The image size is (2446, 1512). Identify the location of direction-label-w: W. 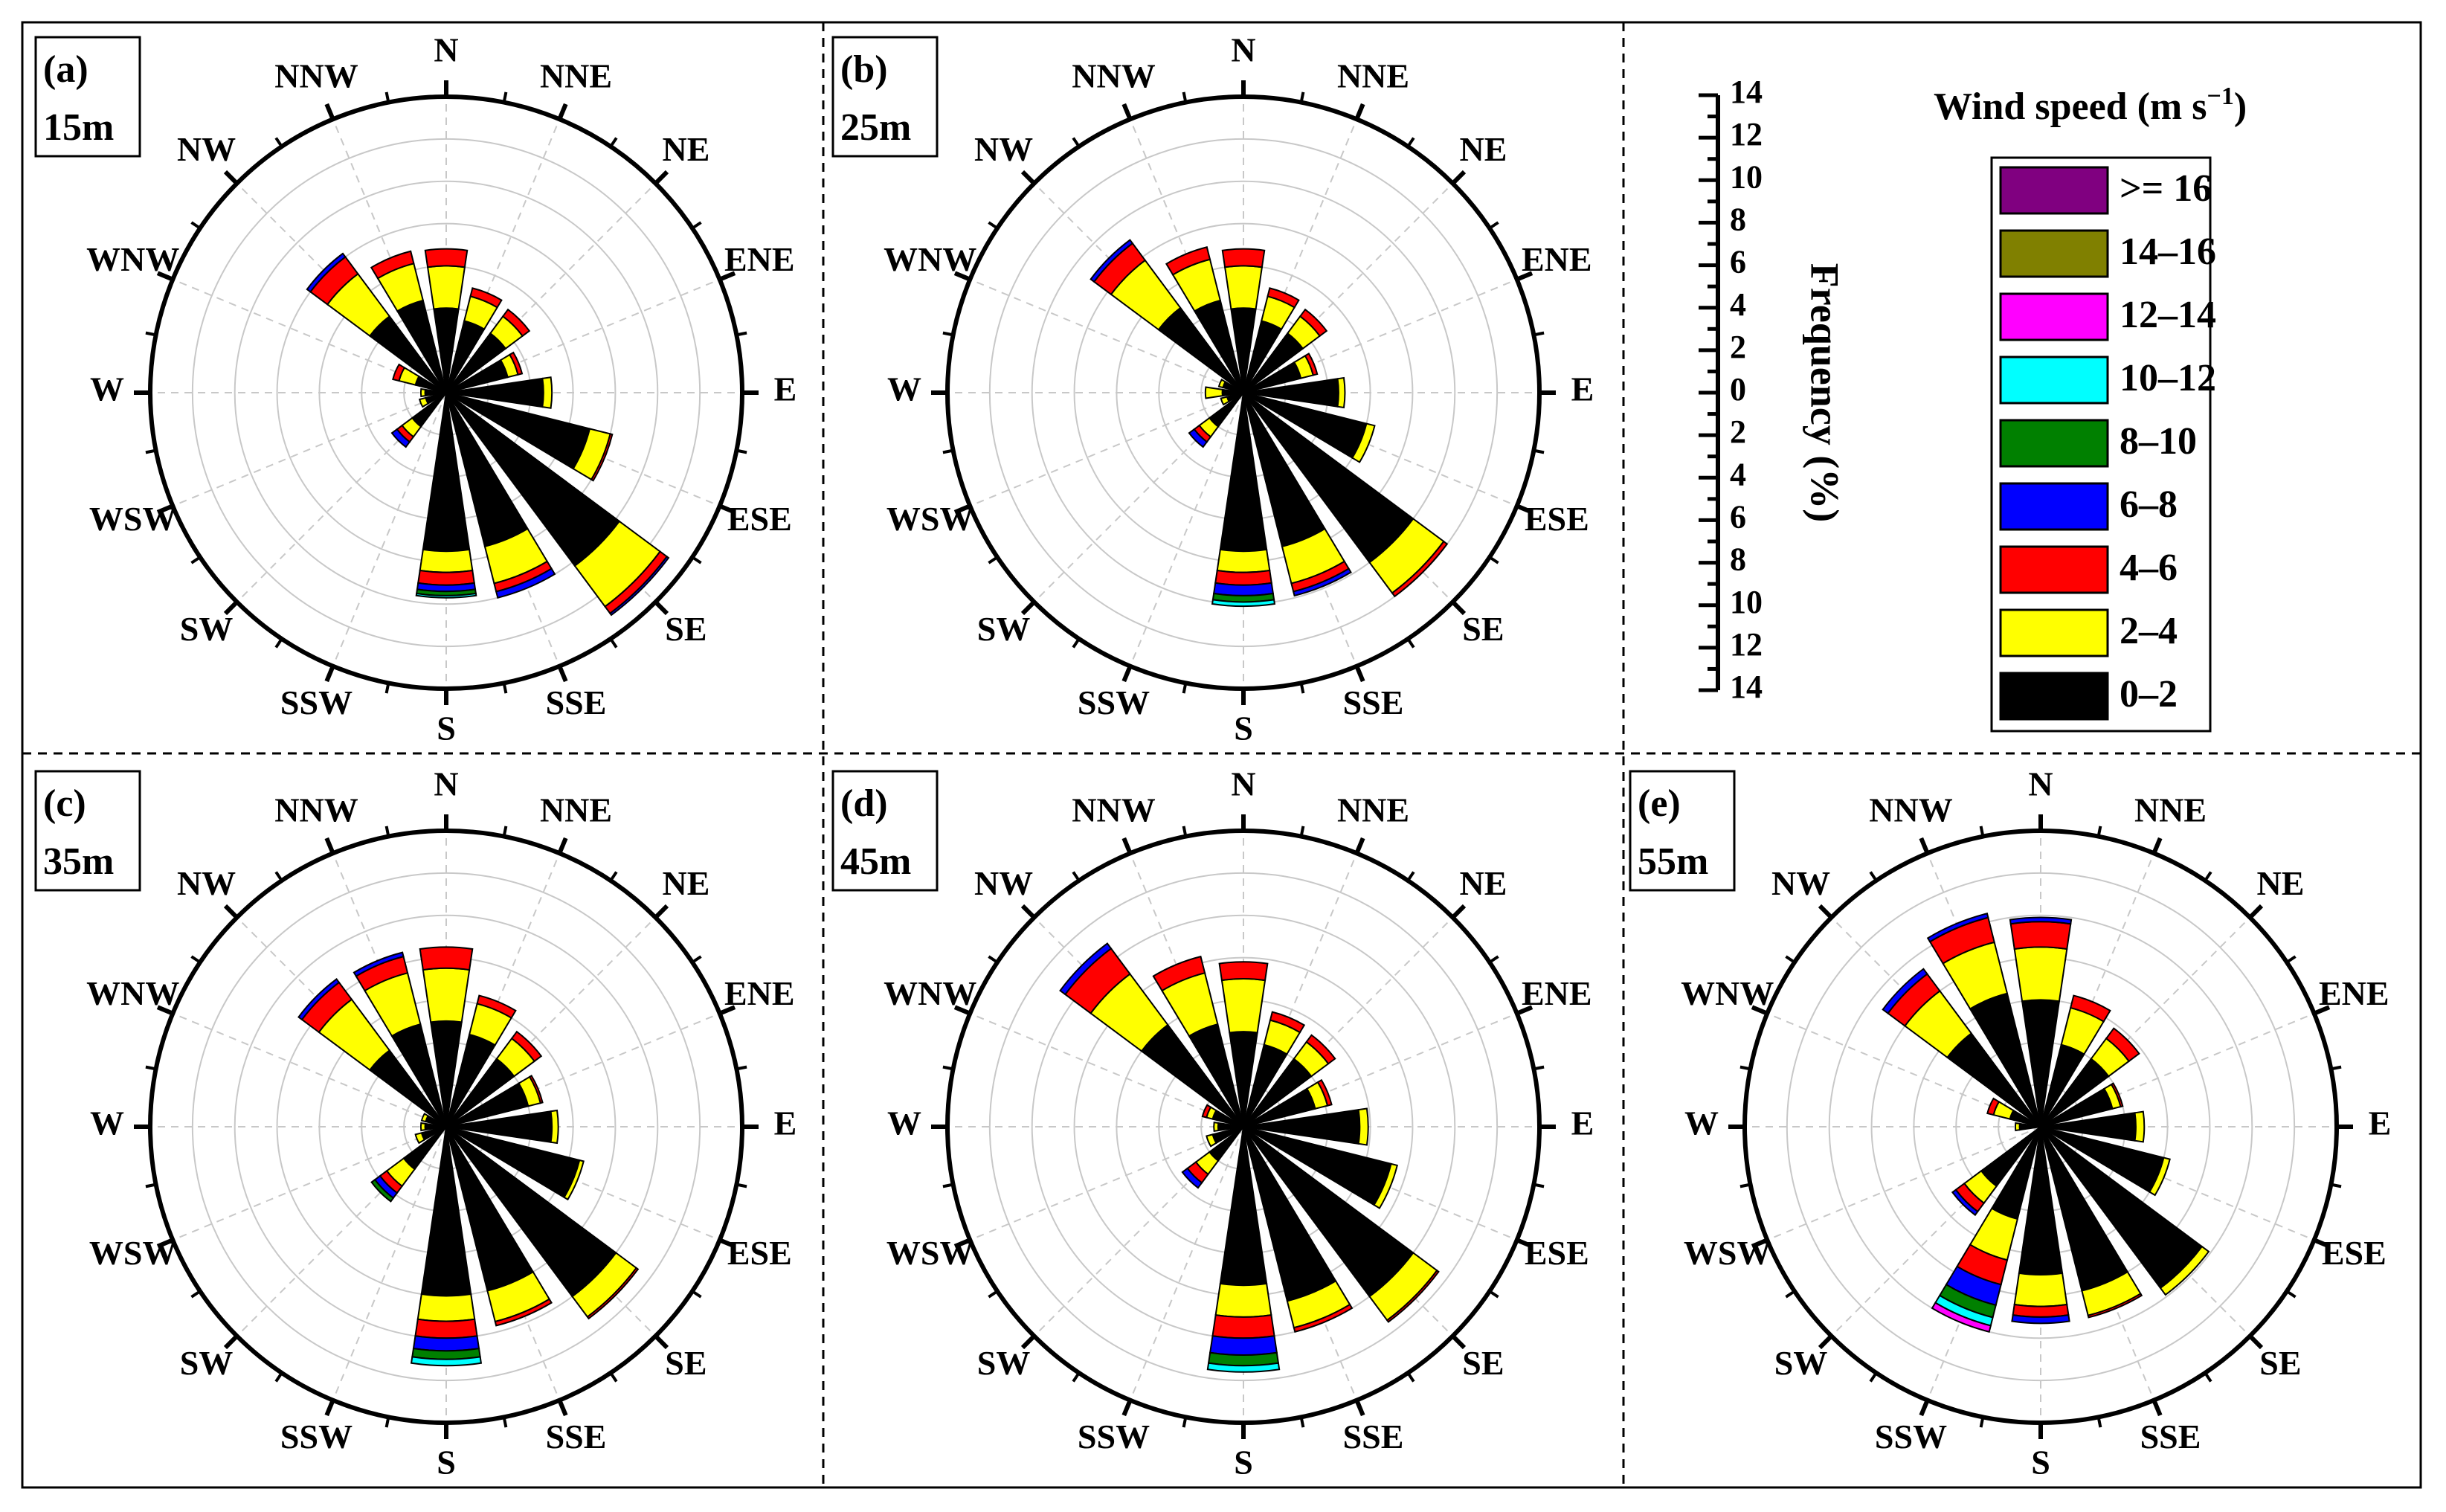
(904, 1123).